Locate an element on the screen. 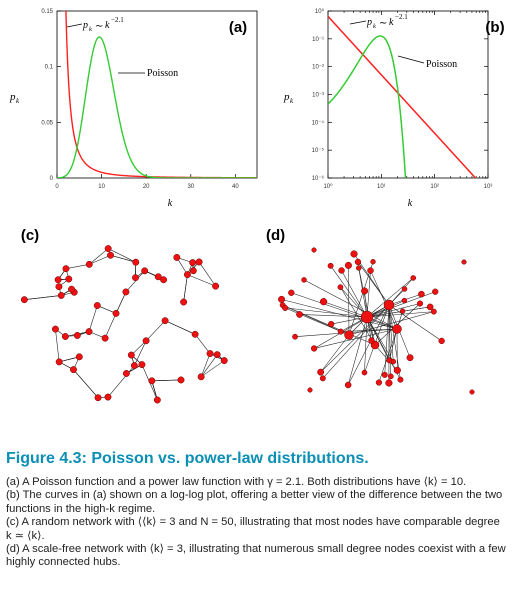 Image resolution: width=513 pixels, height=616 pixels. series-poisson is located at coordinates (367, 106).